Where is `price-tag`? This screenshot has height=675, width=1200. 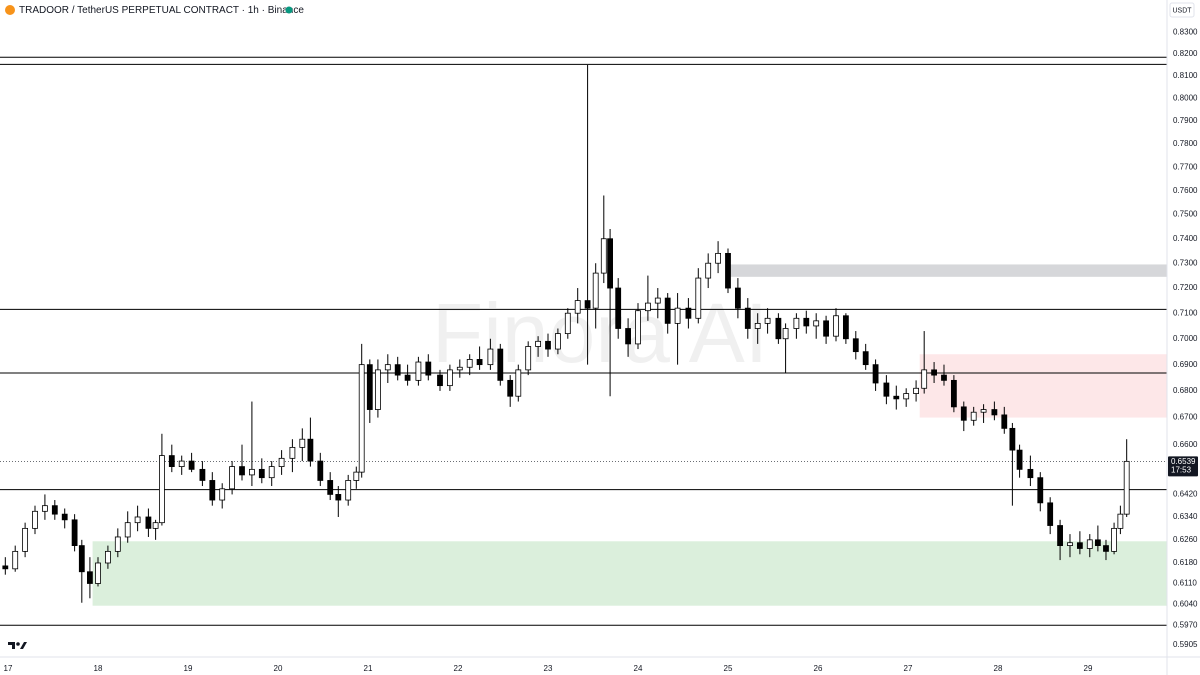 price-tag is located at coordinates (1183, 466).